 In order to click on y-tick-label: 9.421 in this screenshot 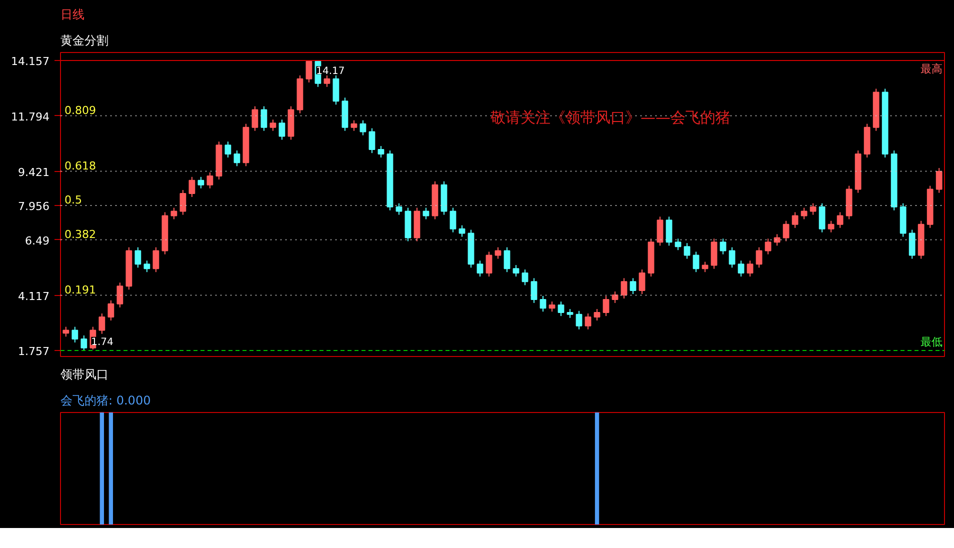, I will do `click(34, 172)`.